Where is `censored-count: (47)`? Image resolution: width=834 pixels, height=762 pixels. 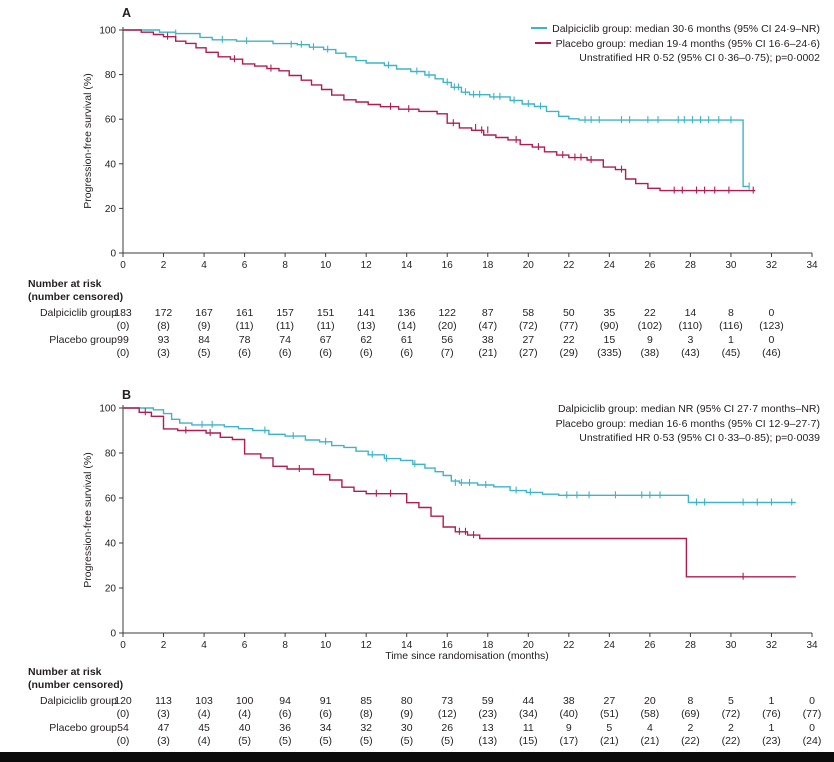
censored-count: (47) is located at coordinates (488, 326).